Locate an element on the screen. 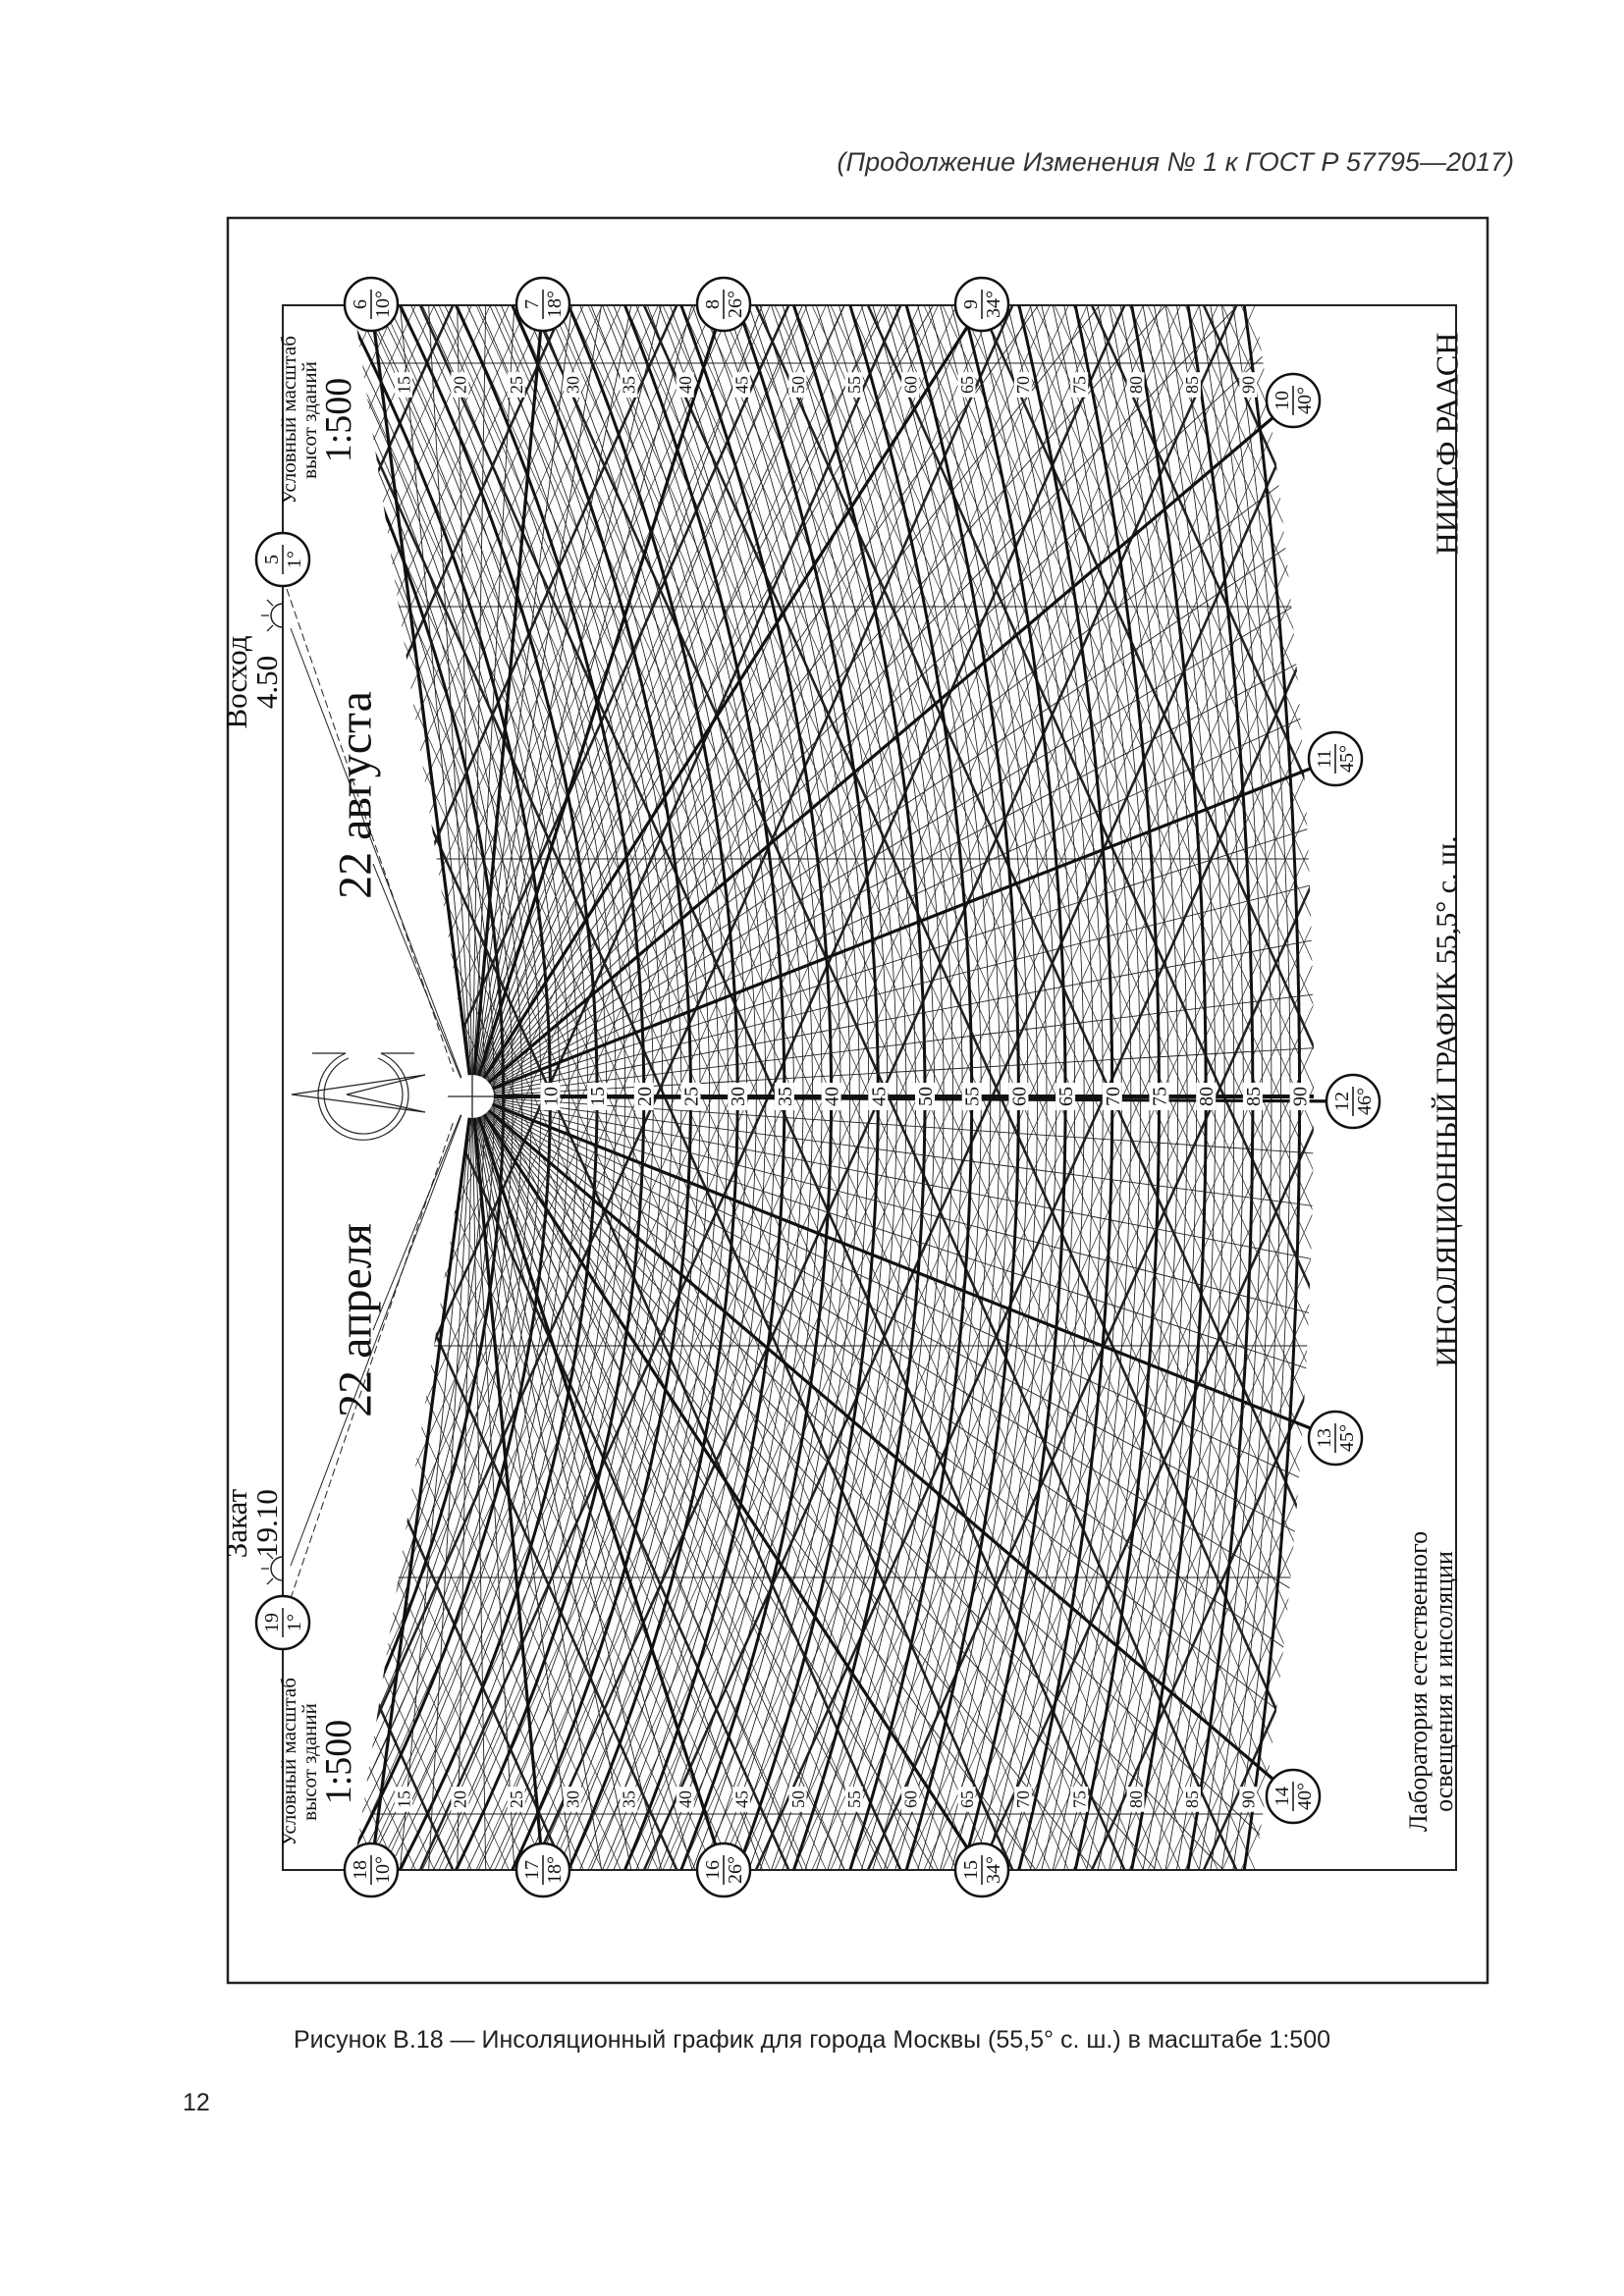  bottom-scale-label: 70 is located at coordinates (1023, 1800).